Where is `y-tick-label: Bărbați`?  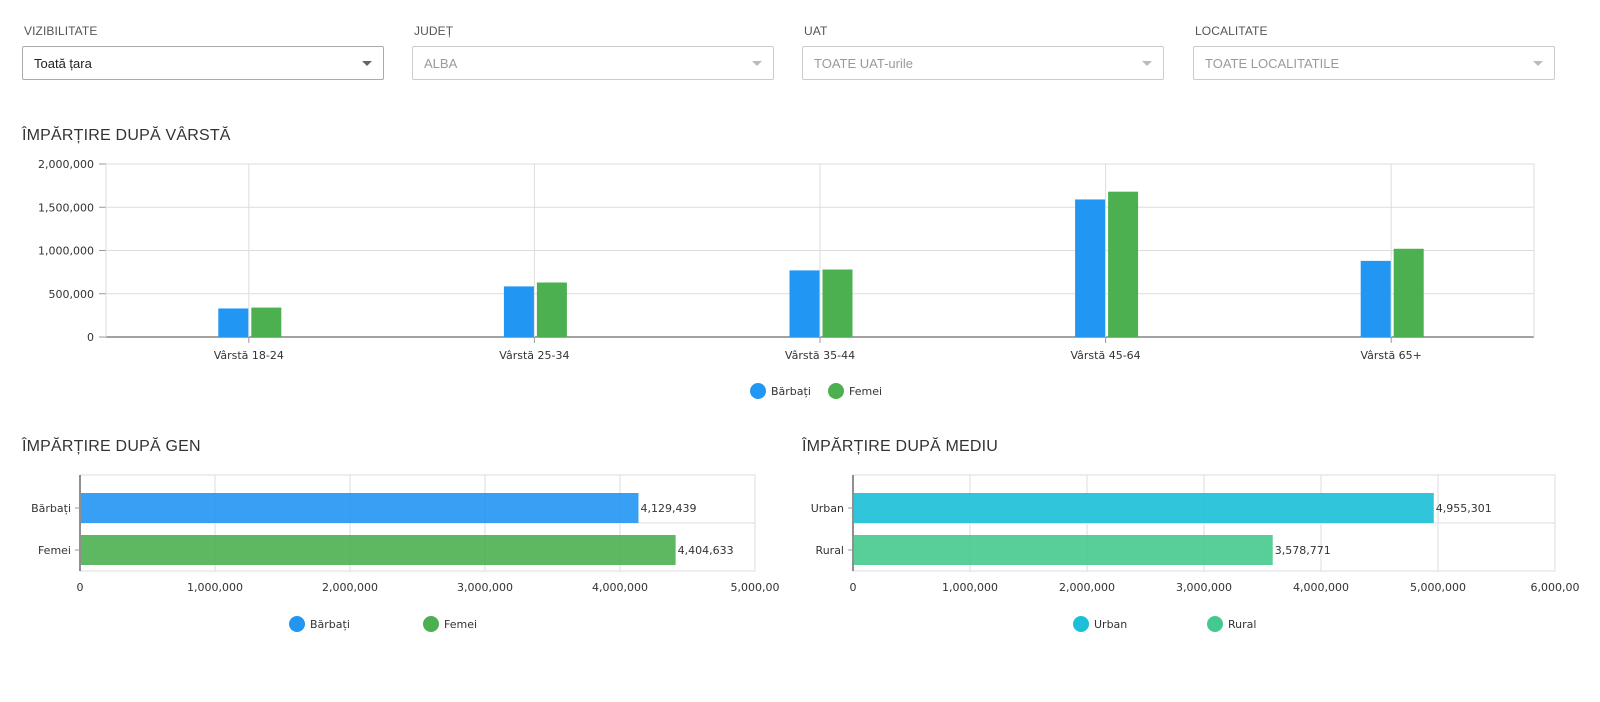 y-tick-label: Bărbați is located at coordinates (51, 508).